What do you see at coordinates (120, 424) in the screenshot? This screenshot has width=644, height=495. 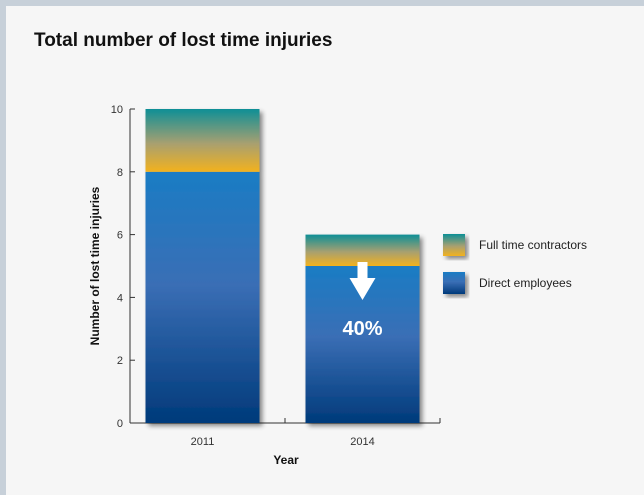 I see `y-tick-label: 0` at bounding box center [120, 424].